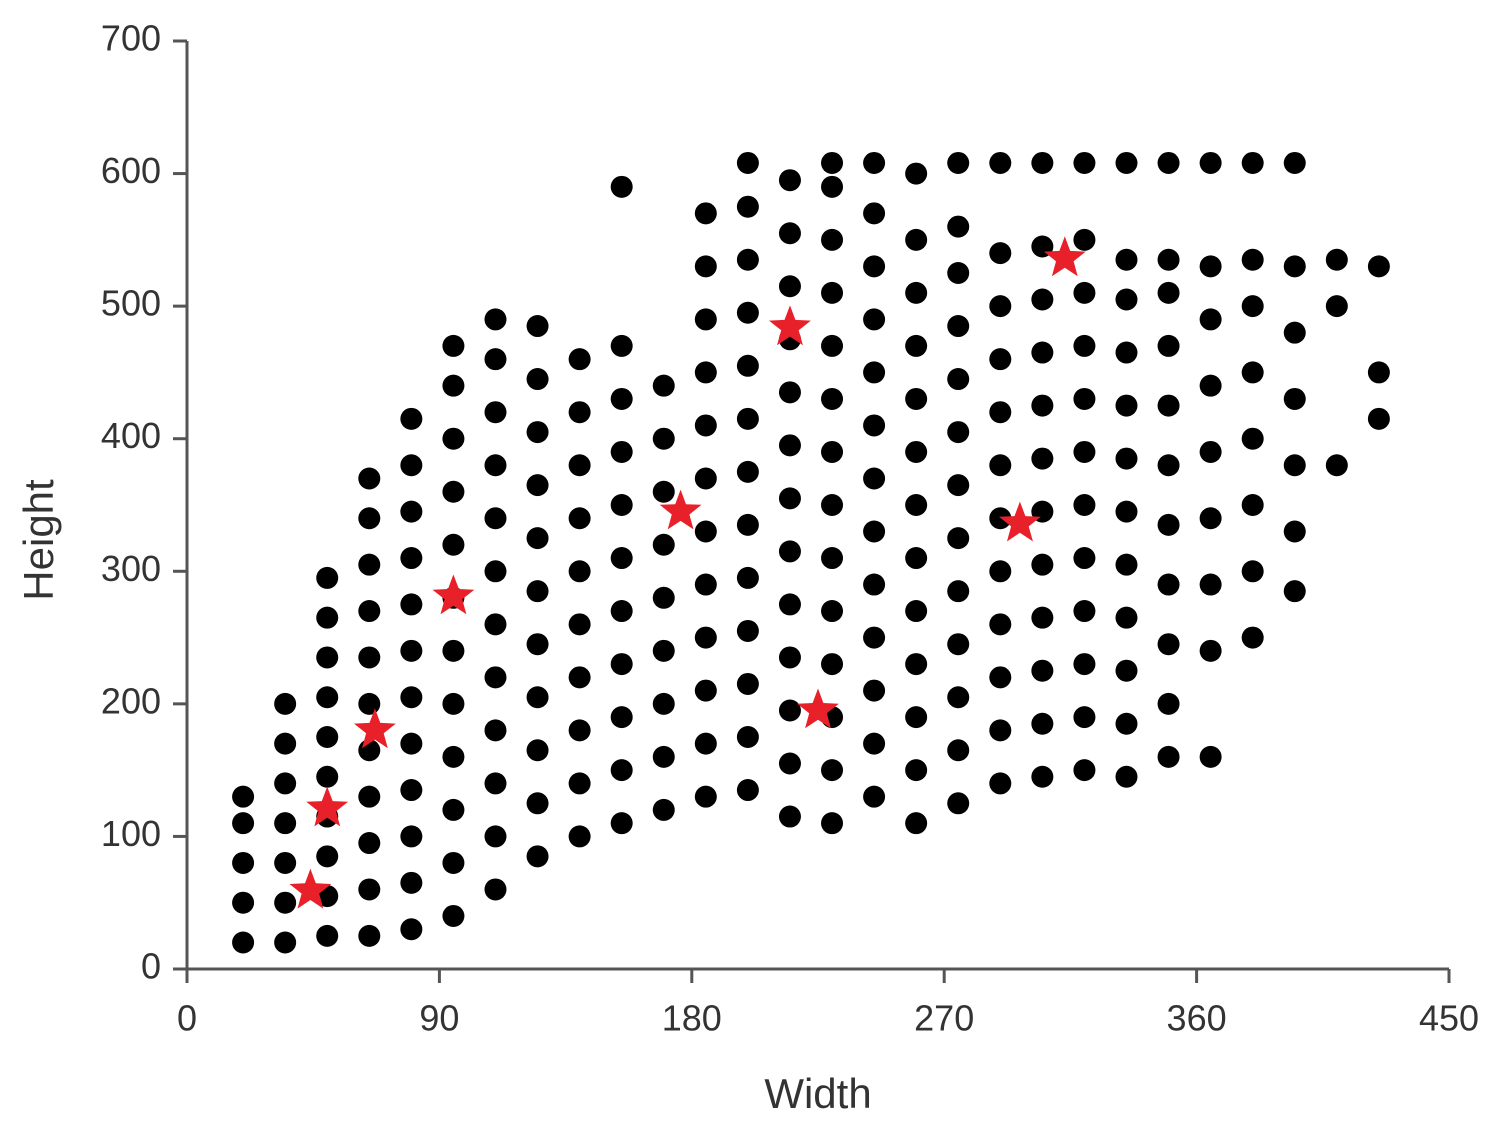 This screenshot has height=1133, width=1496. Describe the element at coordinates (131, 170) in the screenshot. I see `y-tick-label: 600` at that location.